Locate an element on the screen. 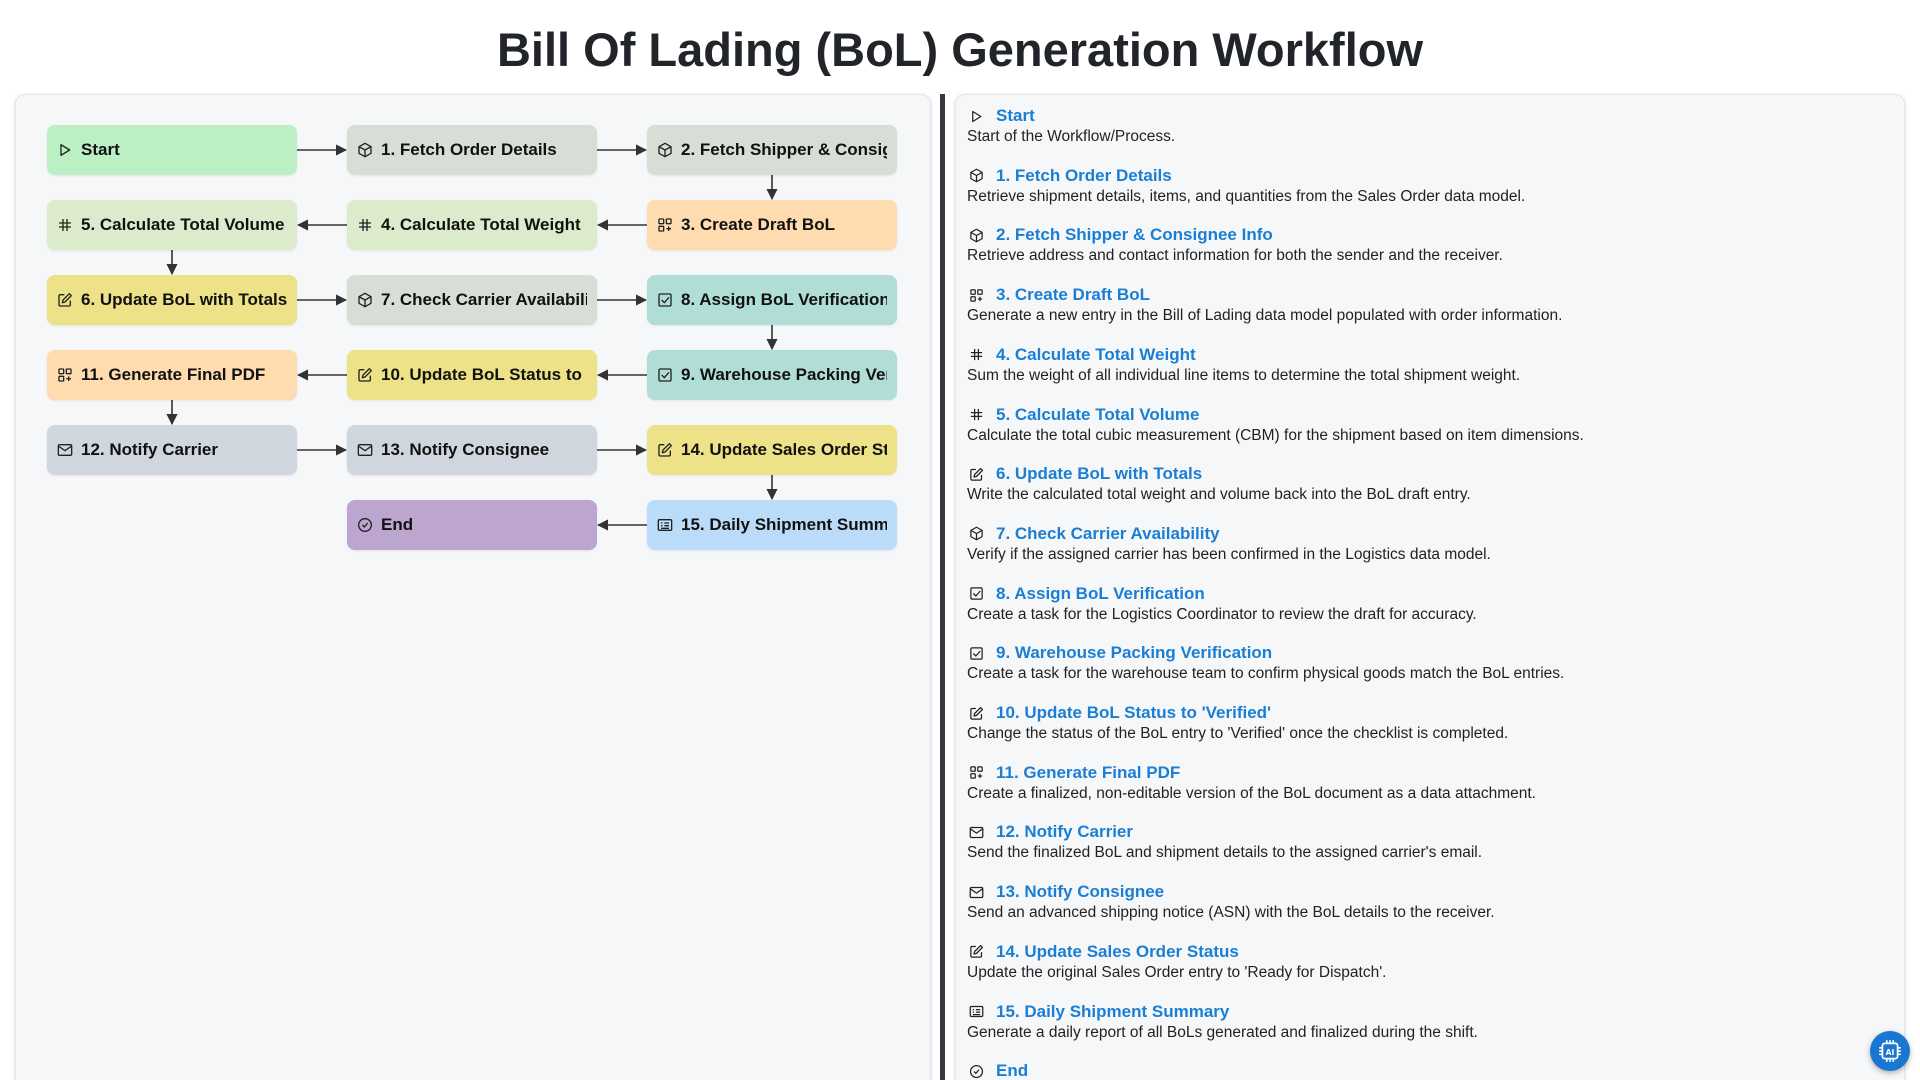 This screenshot has height=1080, width=1920. flow-node-s14: 14. Update Sales Order Status is located at coordinates (772, 450).